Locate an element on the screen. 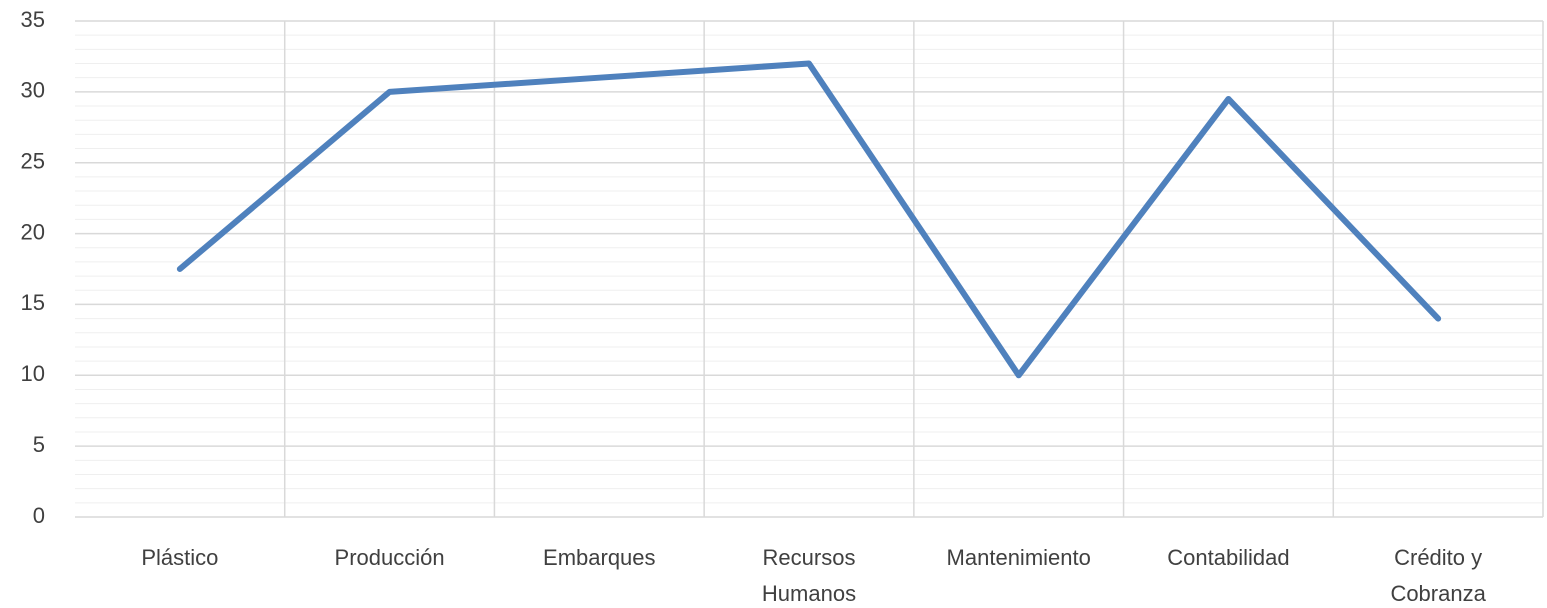  y-tick-label: 35 is located at coordinates (33, 19).